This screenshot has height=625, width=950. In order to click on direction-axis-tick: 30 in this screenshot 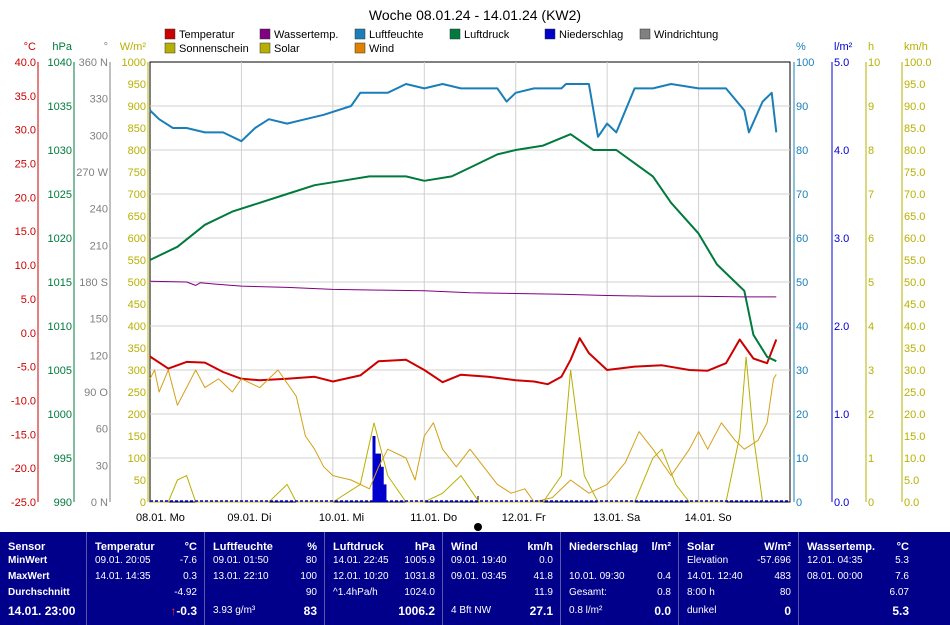, I will do `click(102, 466)`.